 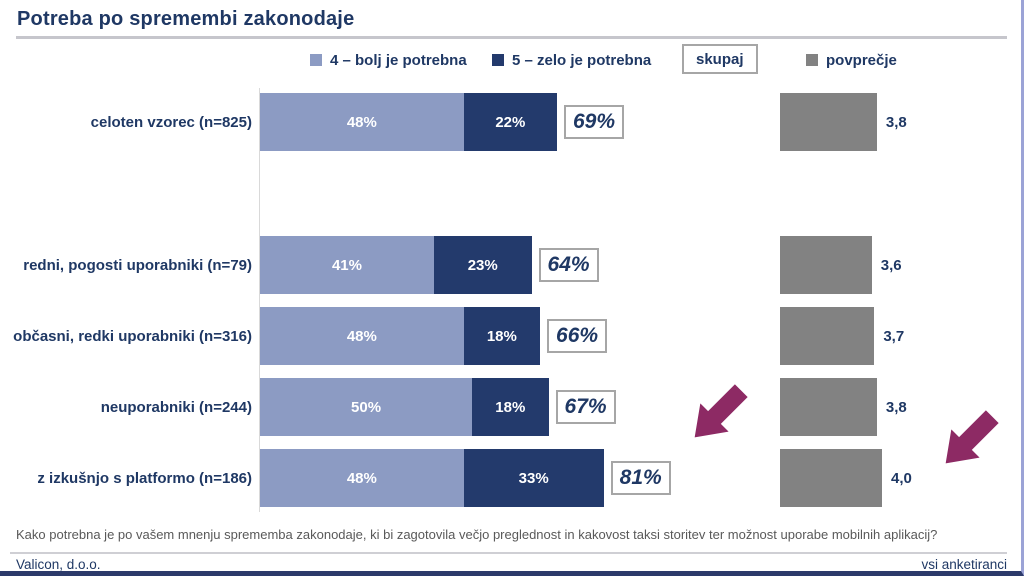 What do you see at coordinates (720, 59) in the screenshot?
I see `legend-skupaj-badge: skupaj` at bounding box center [720, 59].